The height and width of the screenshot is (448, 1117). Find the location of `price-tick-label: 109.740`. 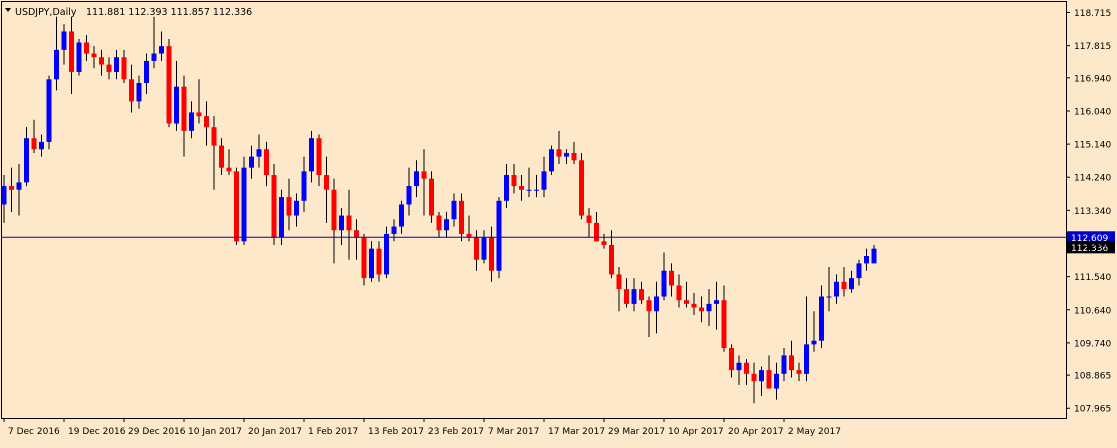

price-tick-label: 109.740 is located at coordinates (1092, 344).